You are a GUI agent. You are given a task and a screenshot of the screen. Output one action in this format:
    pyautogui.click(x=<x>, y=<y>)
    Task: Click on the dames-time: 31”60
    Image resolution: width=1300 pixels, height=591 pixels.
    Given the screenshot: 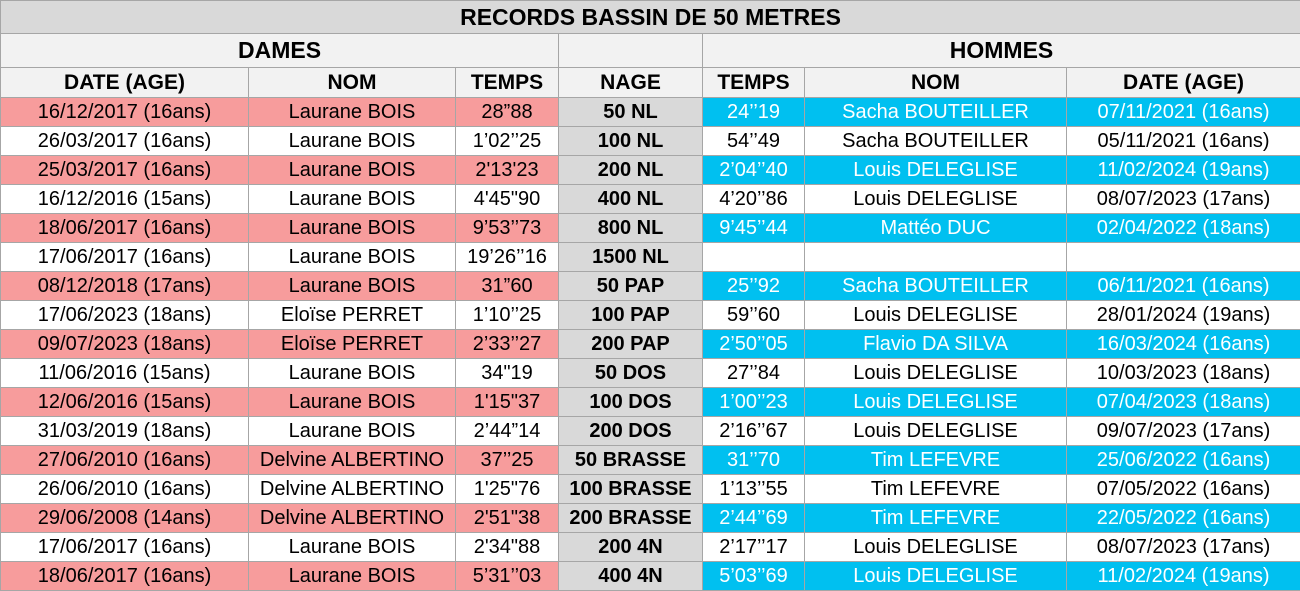 What is the action you would take?
    pyautogui.click(x=507, y=286)
    